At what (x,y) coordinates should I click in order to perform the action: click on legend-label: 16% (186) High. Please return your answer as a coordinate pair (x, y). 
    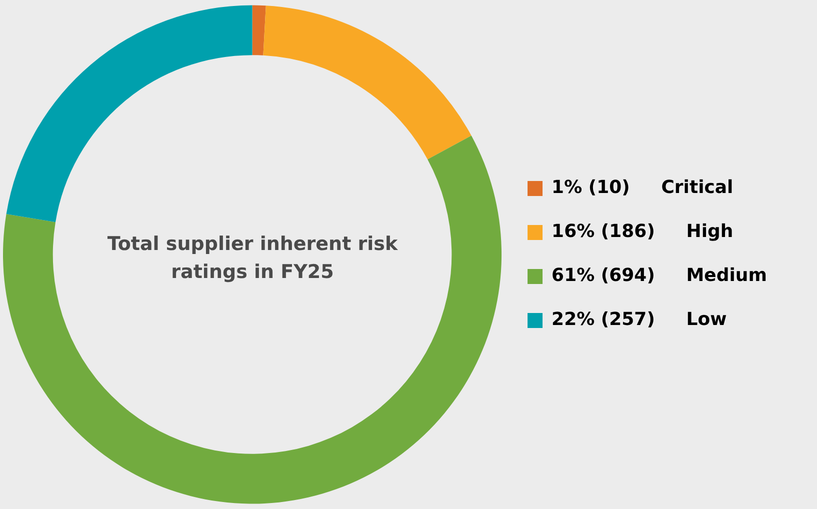
    Looking at the image, I should click on (643, 231).